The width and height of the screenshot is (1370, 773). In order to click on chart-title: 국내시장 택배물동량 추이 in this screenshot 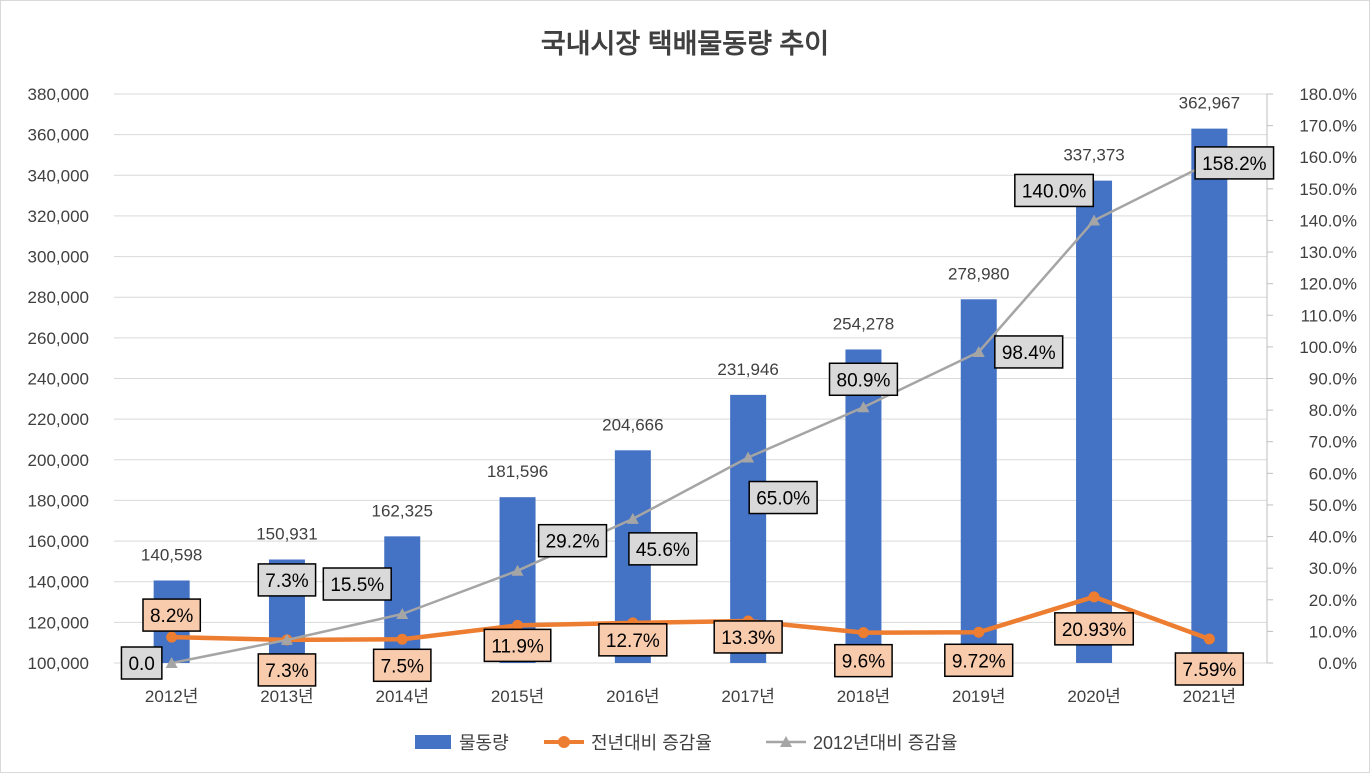, I will do `click(685, 44)`.